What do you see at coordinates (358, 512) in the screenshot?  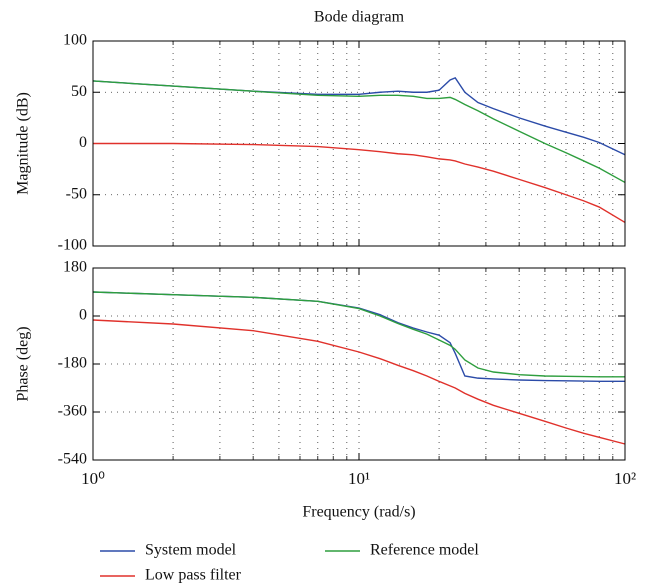 I see `x-axis-label: Frequency (rad/s)` at bounding box center [358, 512].